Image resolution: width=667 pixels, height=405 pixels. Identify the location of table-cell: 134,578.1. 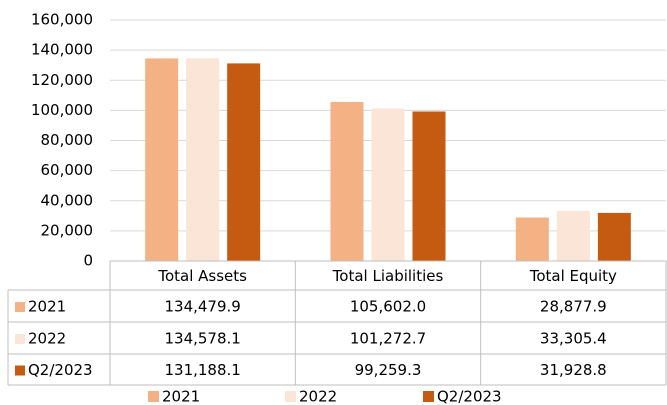
(202, 339).